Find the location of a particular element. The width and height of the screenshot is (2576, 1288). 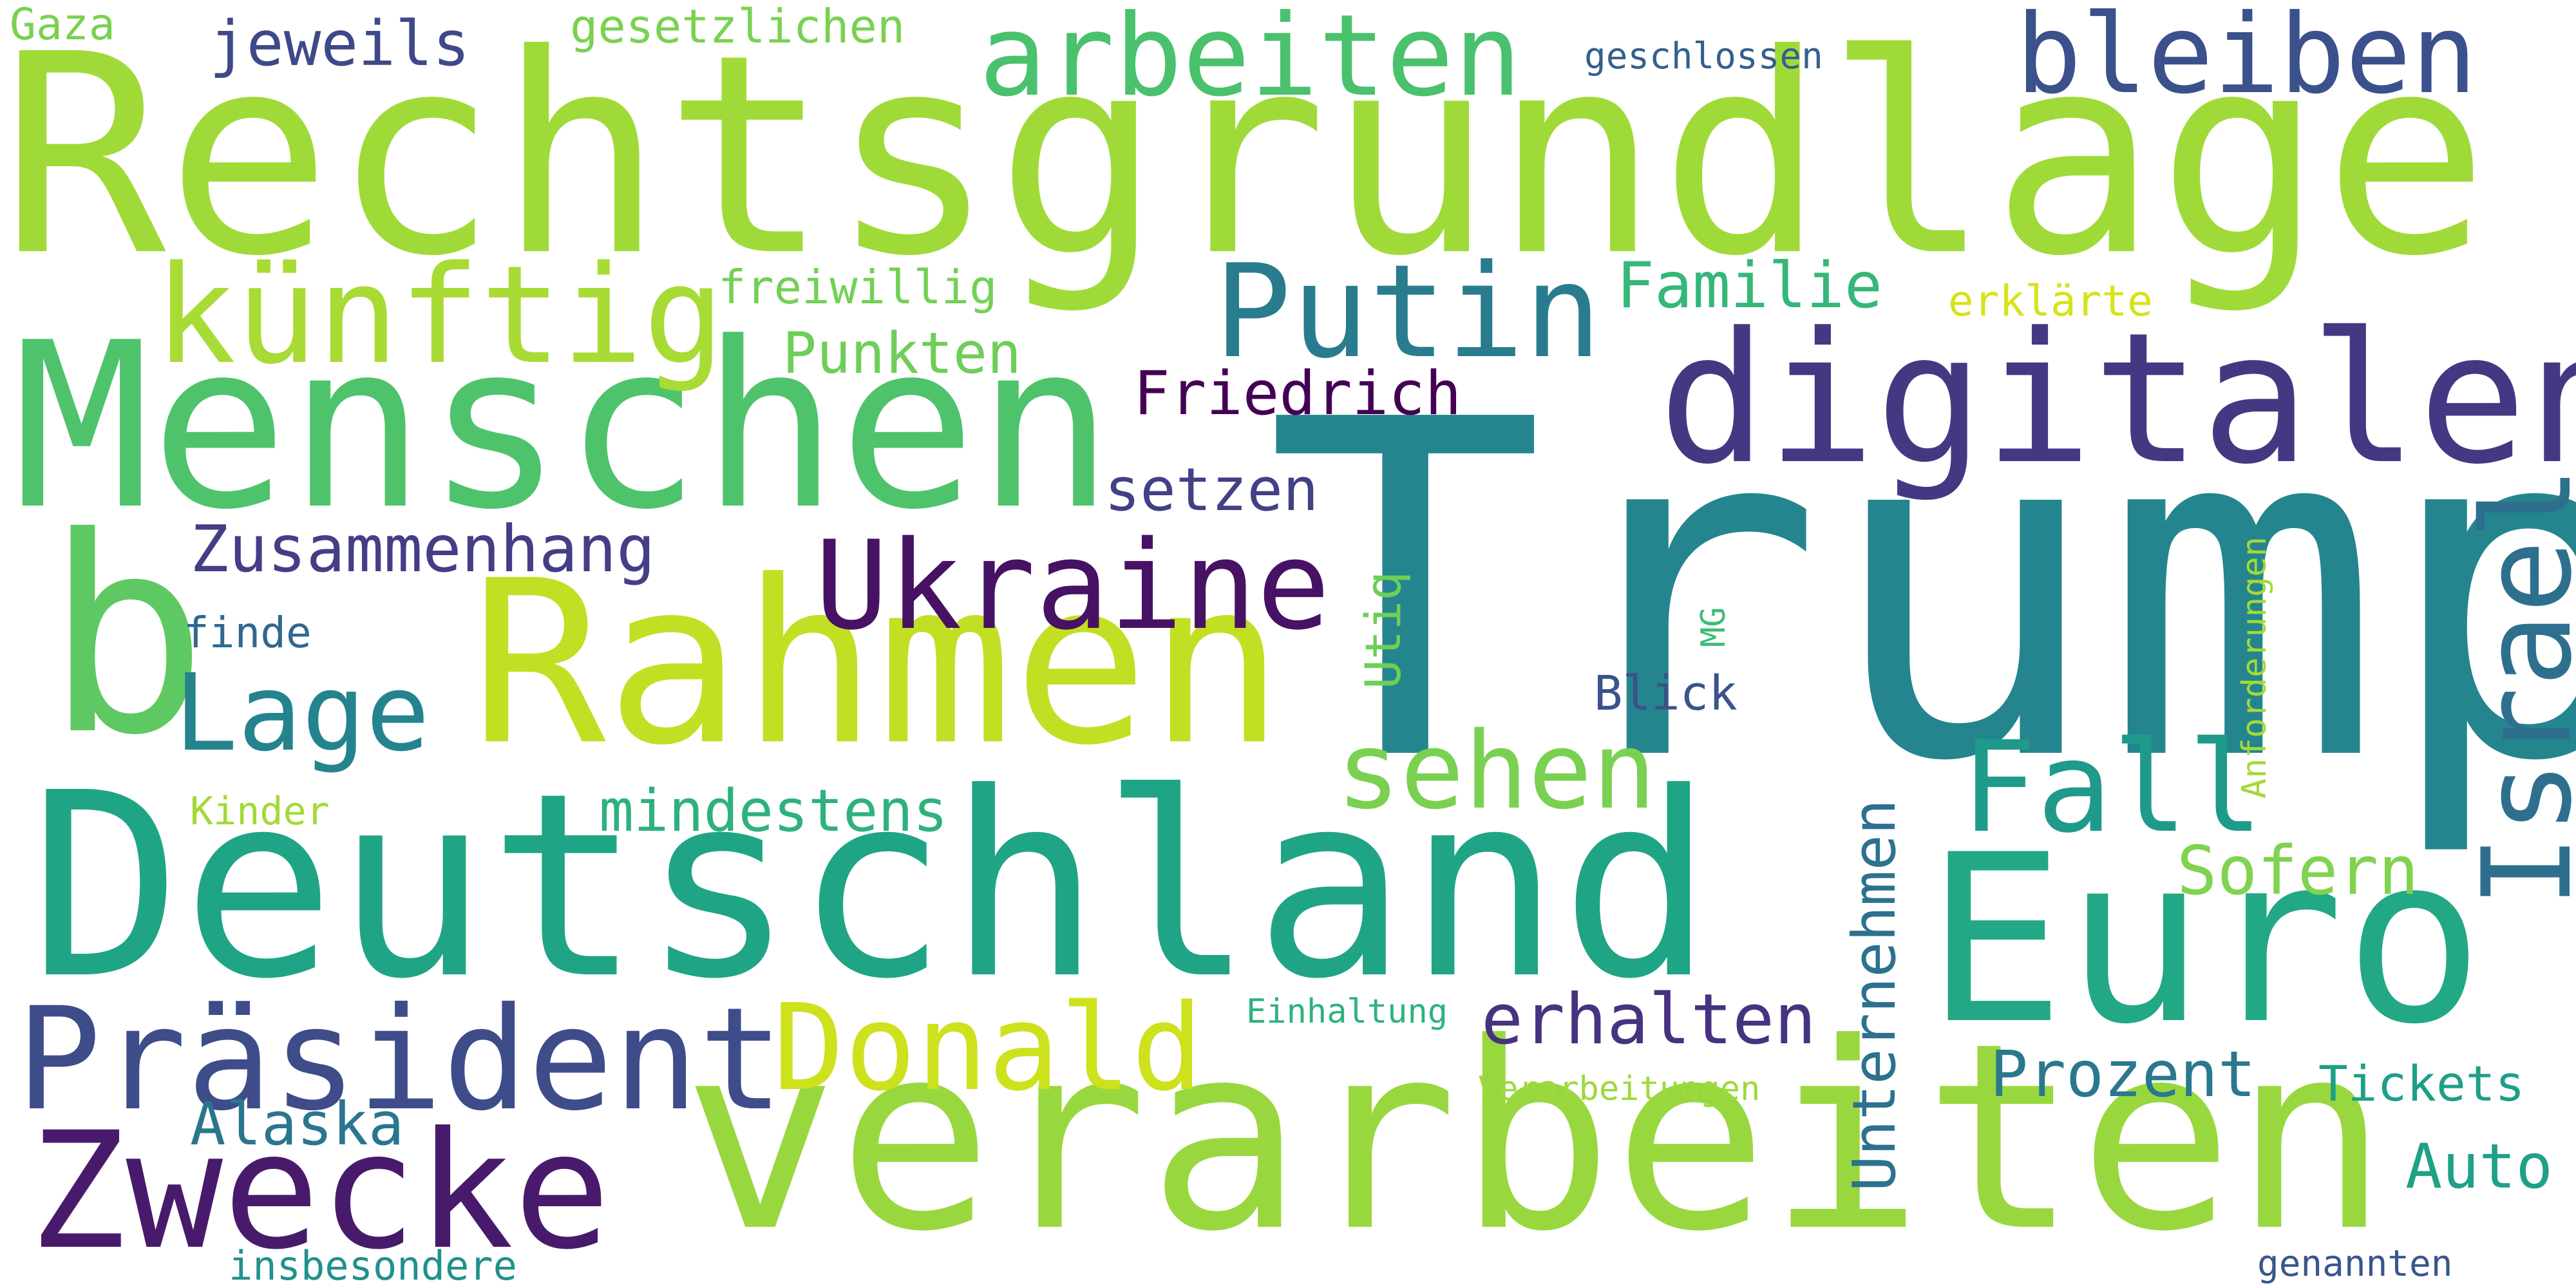

word-zusammenhang: Zusammenhang is located at coordinates (423, 549).